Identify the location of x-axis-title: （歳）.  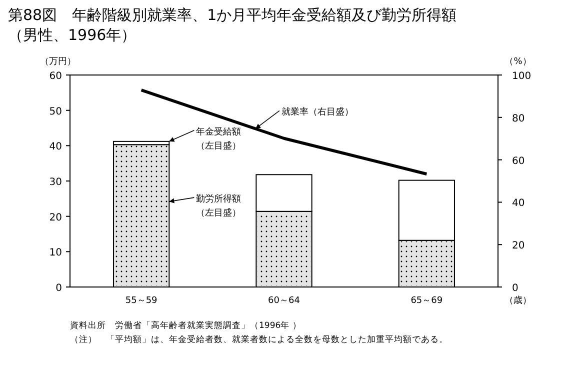
(518, 300).